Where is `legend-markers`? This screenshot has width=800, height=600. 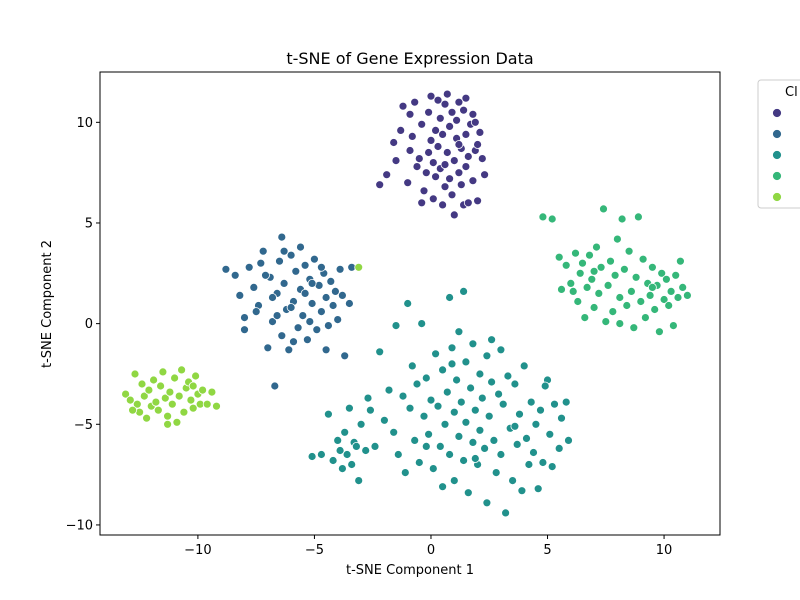 legend-markers is located at coordinates (777, 155).